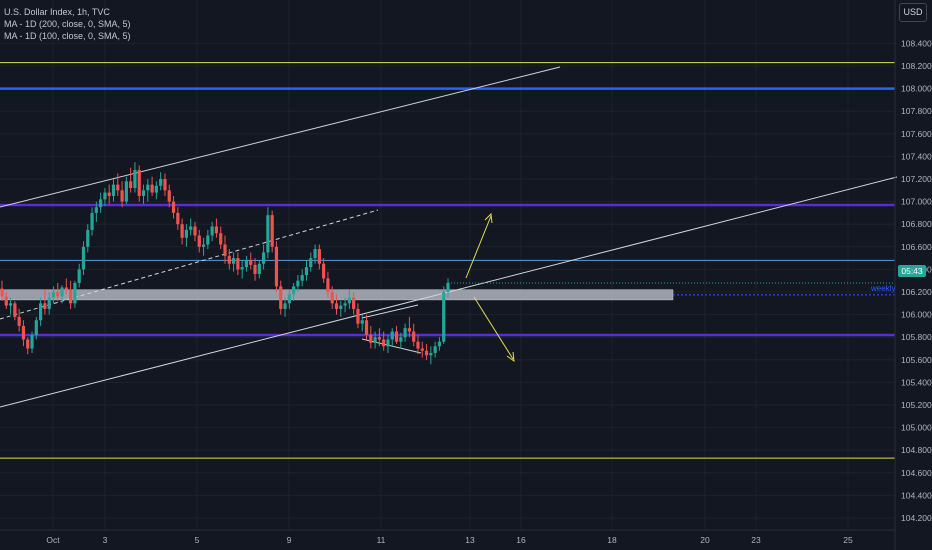 Image resolution: width=932 pixels, height=550 pixels. Describe the element at coordinates (197, 540) in the screenshot. I see `time-tick-label: 5` at that location.